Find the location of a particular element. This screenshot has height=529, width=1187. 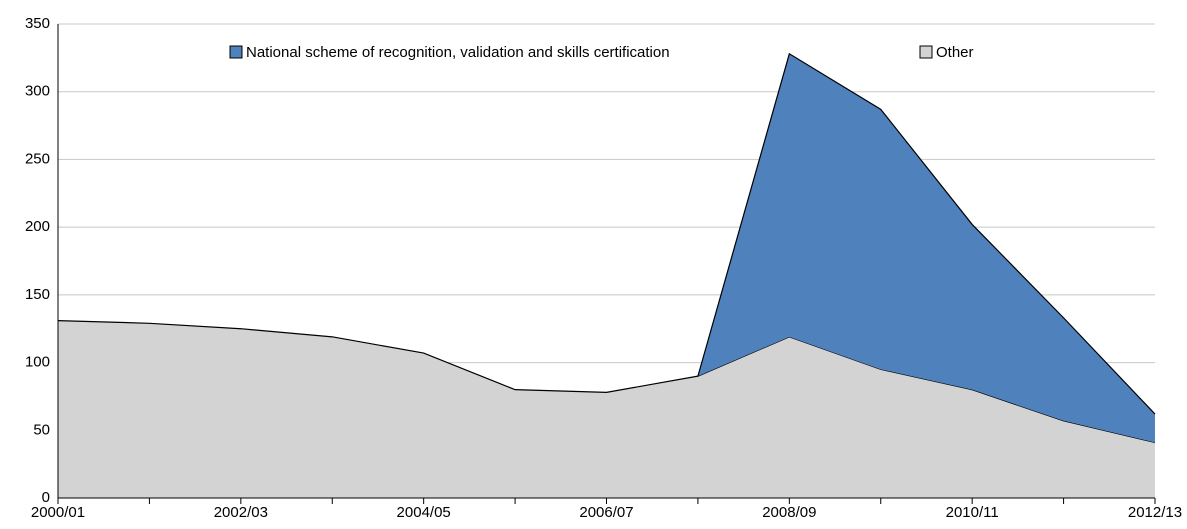

y-tick-label: 350 is located at coordinates (37, 23).